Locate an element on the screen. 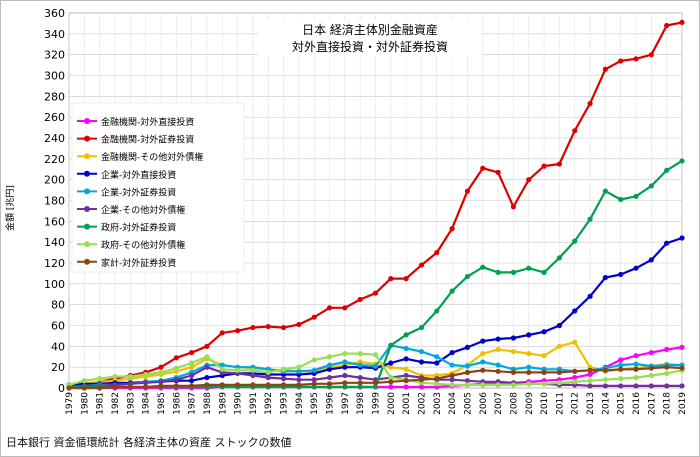 The height and width of the screenshot is (457, 700). y-tick-label: 140 is located at coordinates (54, 242).